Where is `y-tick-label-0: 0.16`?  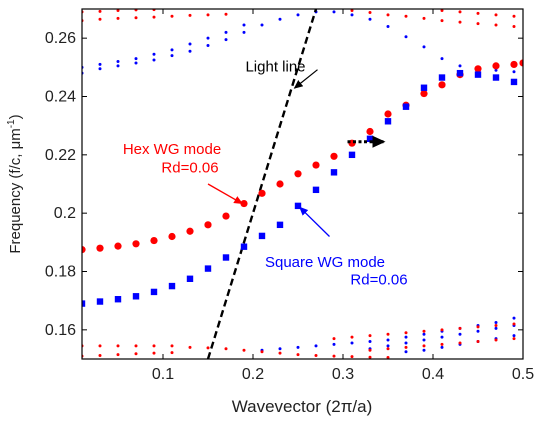
y-tick-label-0: 0.16 is located at coordinates (60, 330).